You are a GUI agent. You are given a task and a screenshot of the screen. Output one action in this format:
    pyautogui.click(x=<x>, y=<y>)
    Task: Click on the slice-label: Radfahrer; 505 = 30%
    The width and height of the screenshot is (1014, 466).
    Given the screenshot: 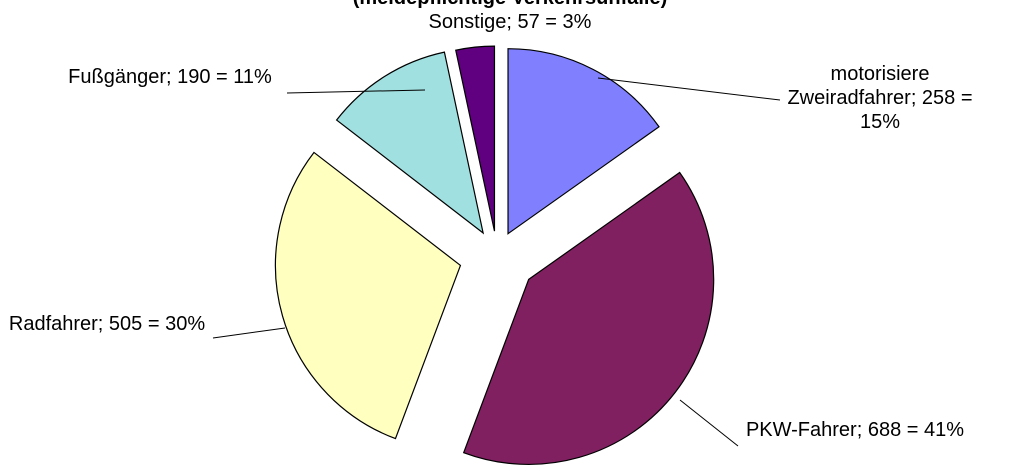 What is the action you would take?
    pyautogui.click(x=107, y=324)
    